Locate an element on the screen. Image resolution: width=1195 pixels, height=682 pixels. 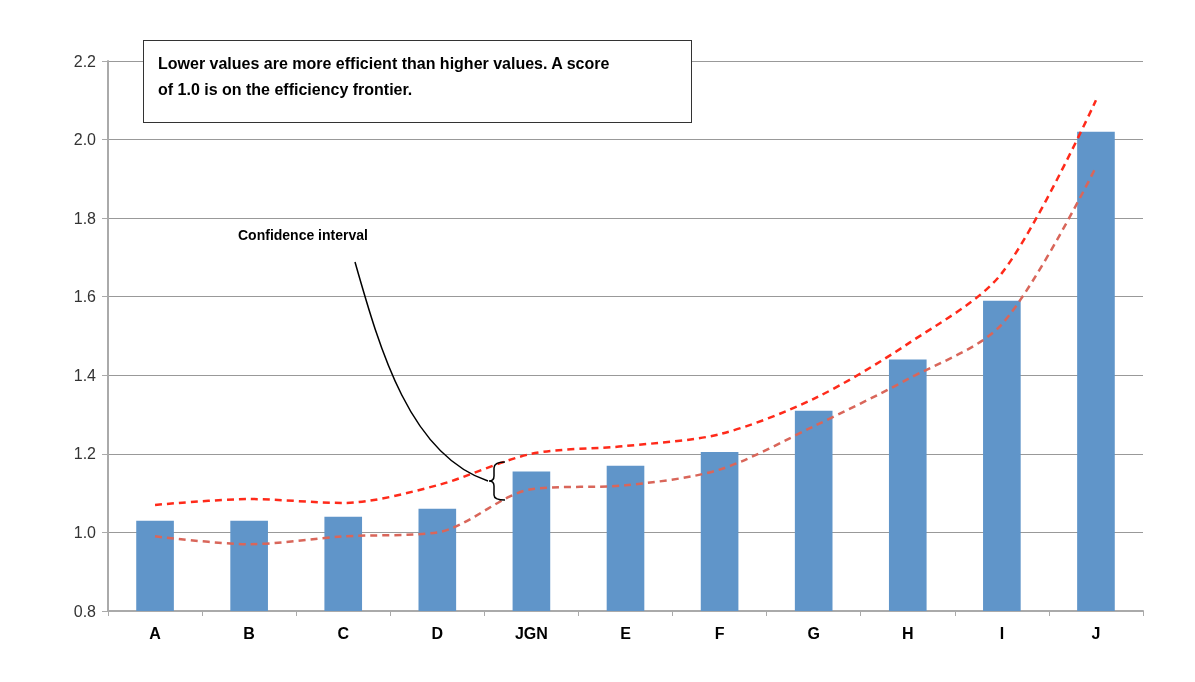
x-tick-label: E is located at coordinates (626, 633).